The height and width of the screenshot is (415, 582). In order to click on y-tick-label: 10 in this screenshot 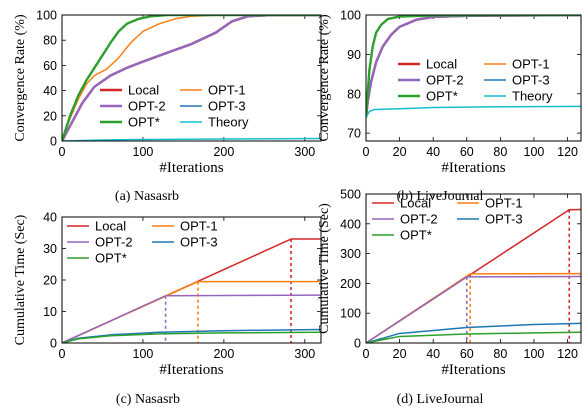, I will do `click(50, 312)`.